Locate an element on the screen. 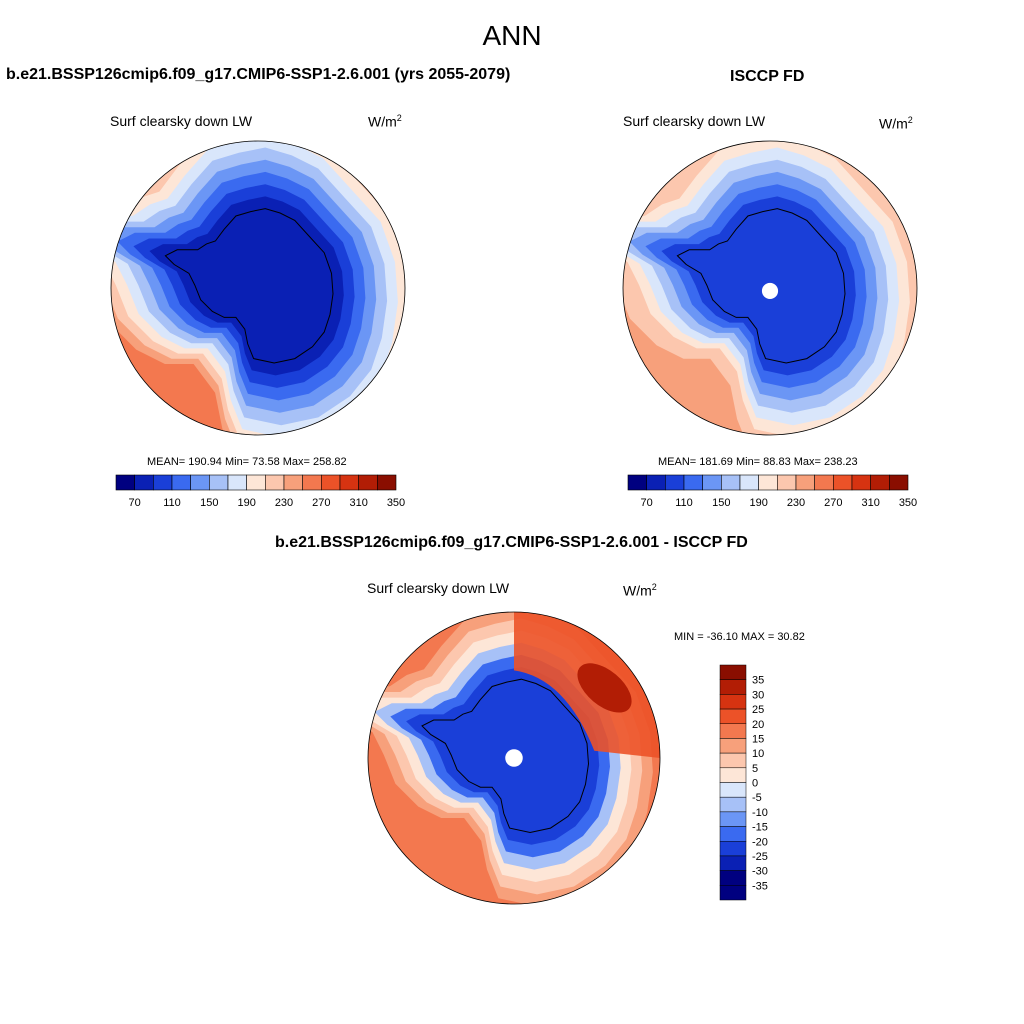 The image size is (1024, 1024). cbar-diff-tick-label: 0 is located at coordinates (755, 784).